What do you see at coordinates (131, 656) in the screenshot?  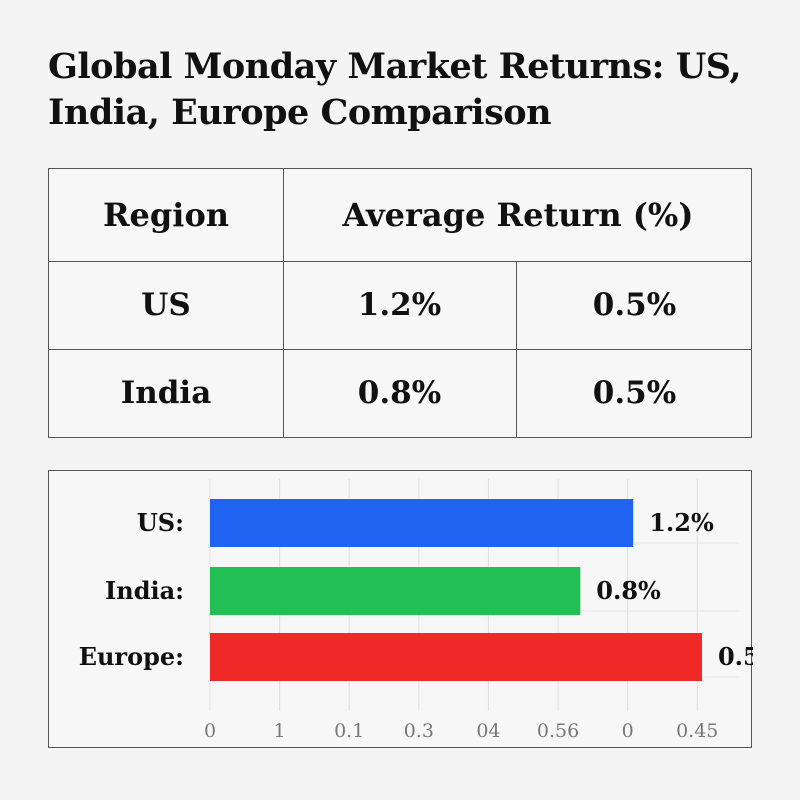 I see `category-label: Europe:` at bounding box center [131, 656].